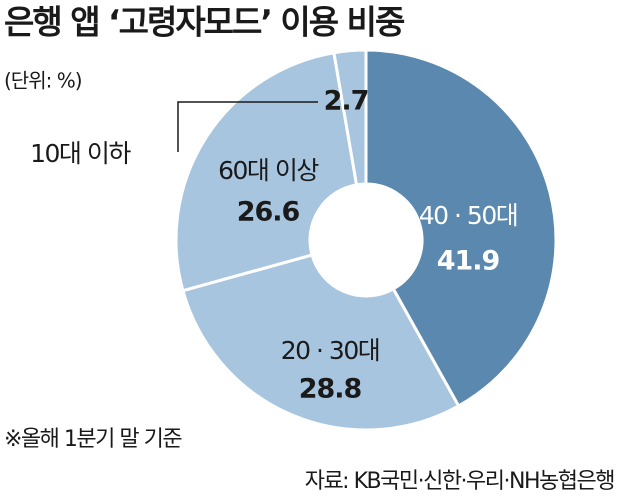 This screenshot has height=502, width=621. Describe the element at coordinates (268, 212) in the screenshot. I see `slice-value: 26.6` at that location.